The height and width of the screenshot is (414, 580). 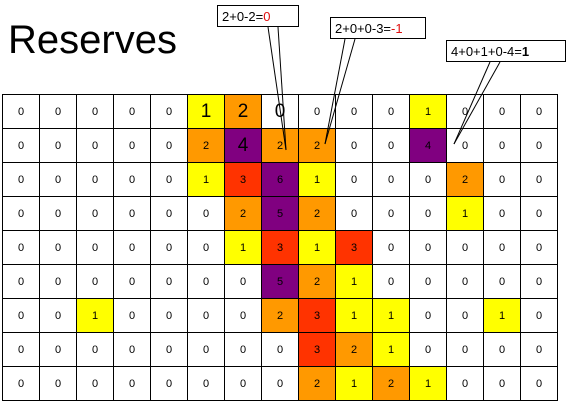 What do you see at coordinates (280, 179) in the screenshot?
I see `grid-cell: 6` at bounding box center [280, 179].